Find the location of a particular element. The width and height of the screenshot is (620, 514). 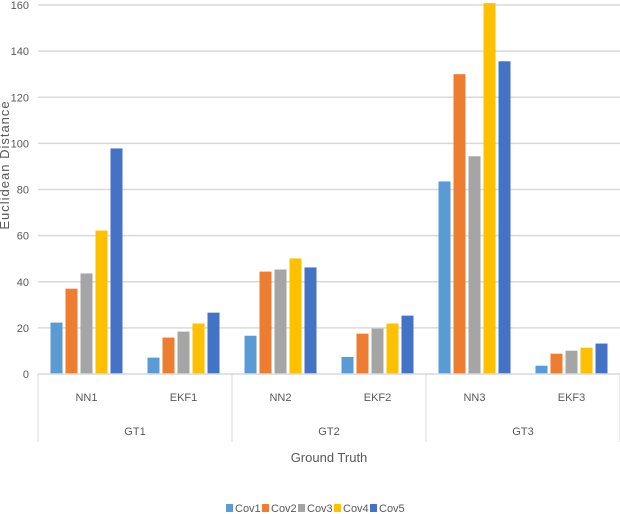

bar-cov2-nn2 is located at coordinates (265, 322).